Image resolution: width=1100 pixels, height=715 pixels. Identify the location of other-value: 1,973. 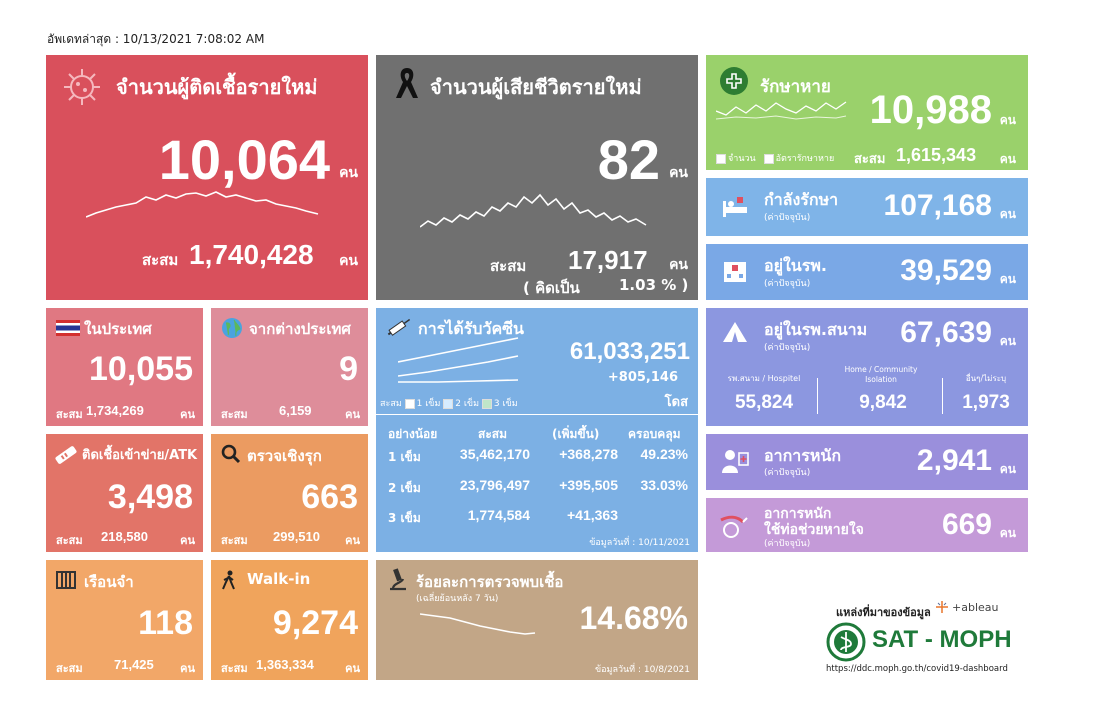
(986, 402).